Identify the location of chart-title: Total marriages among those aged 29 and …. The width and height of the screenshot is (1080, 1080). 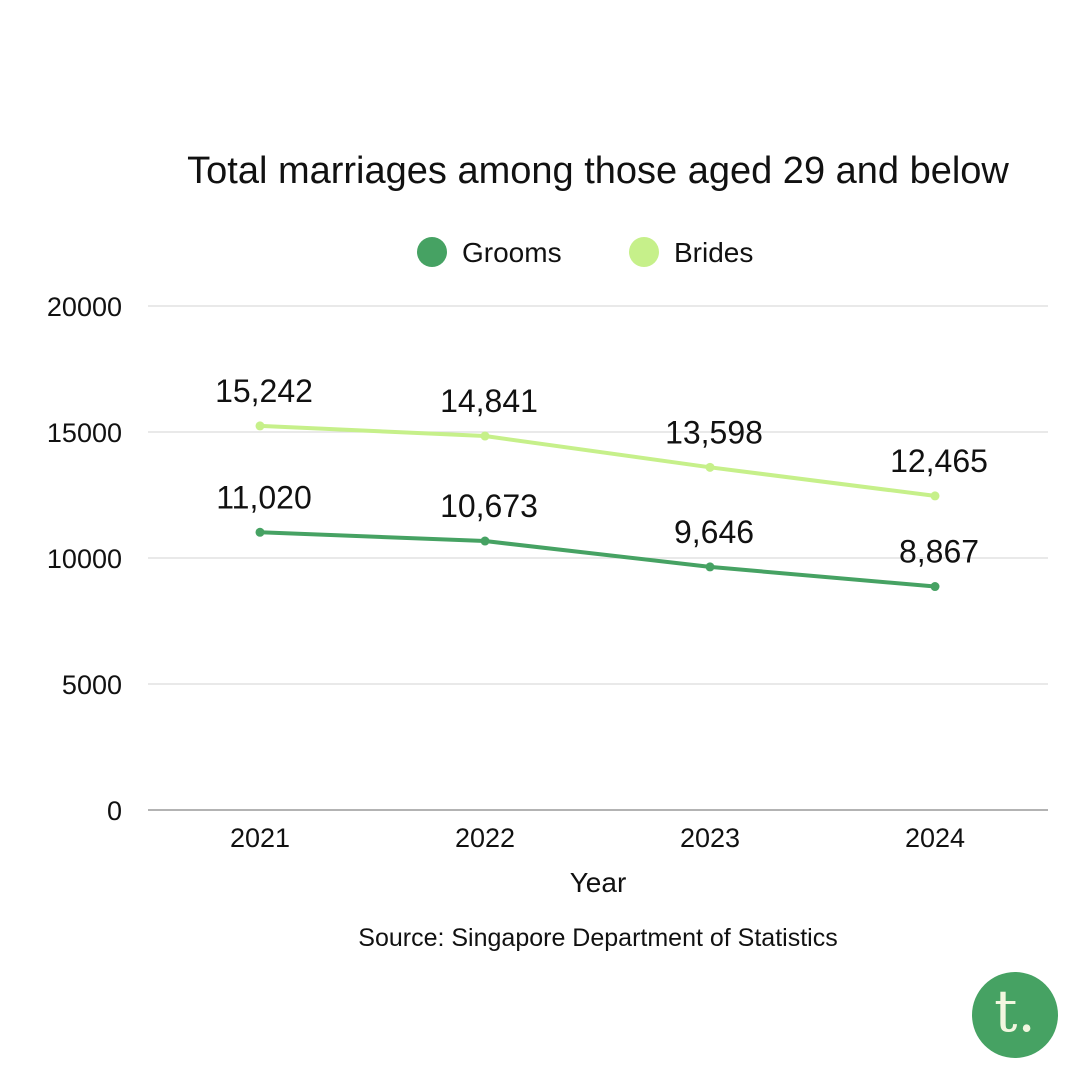
(598, 171).